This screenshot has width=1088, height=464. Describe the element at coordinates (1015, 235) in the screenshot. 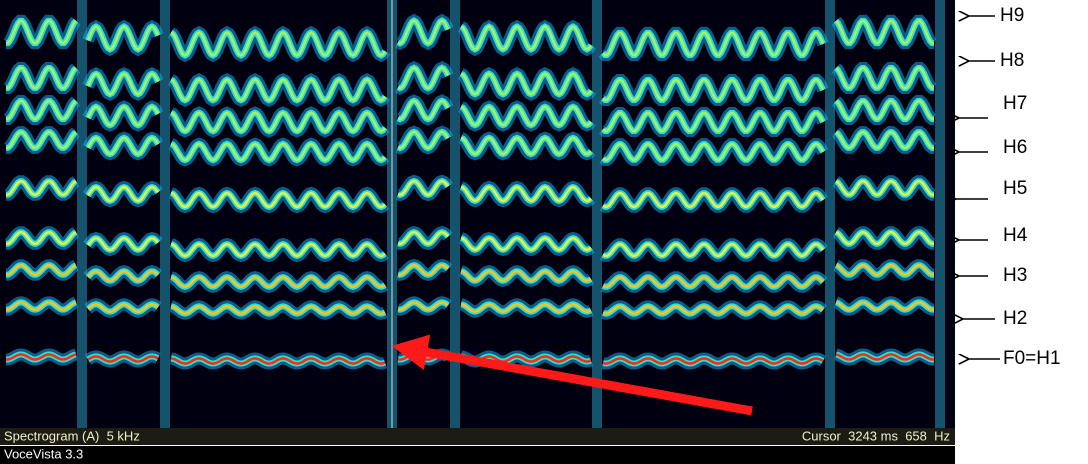

I see `harmonic-label: H4` at that location.